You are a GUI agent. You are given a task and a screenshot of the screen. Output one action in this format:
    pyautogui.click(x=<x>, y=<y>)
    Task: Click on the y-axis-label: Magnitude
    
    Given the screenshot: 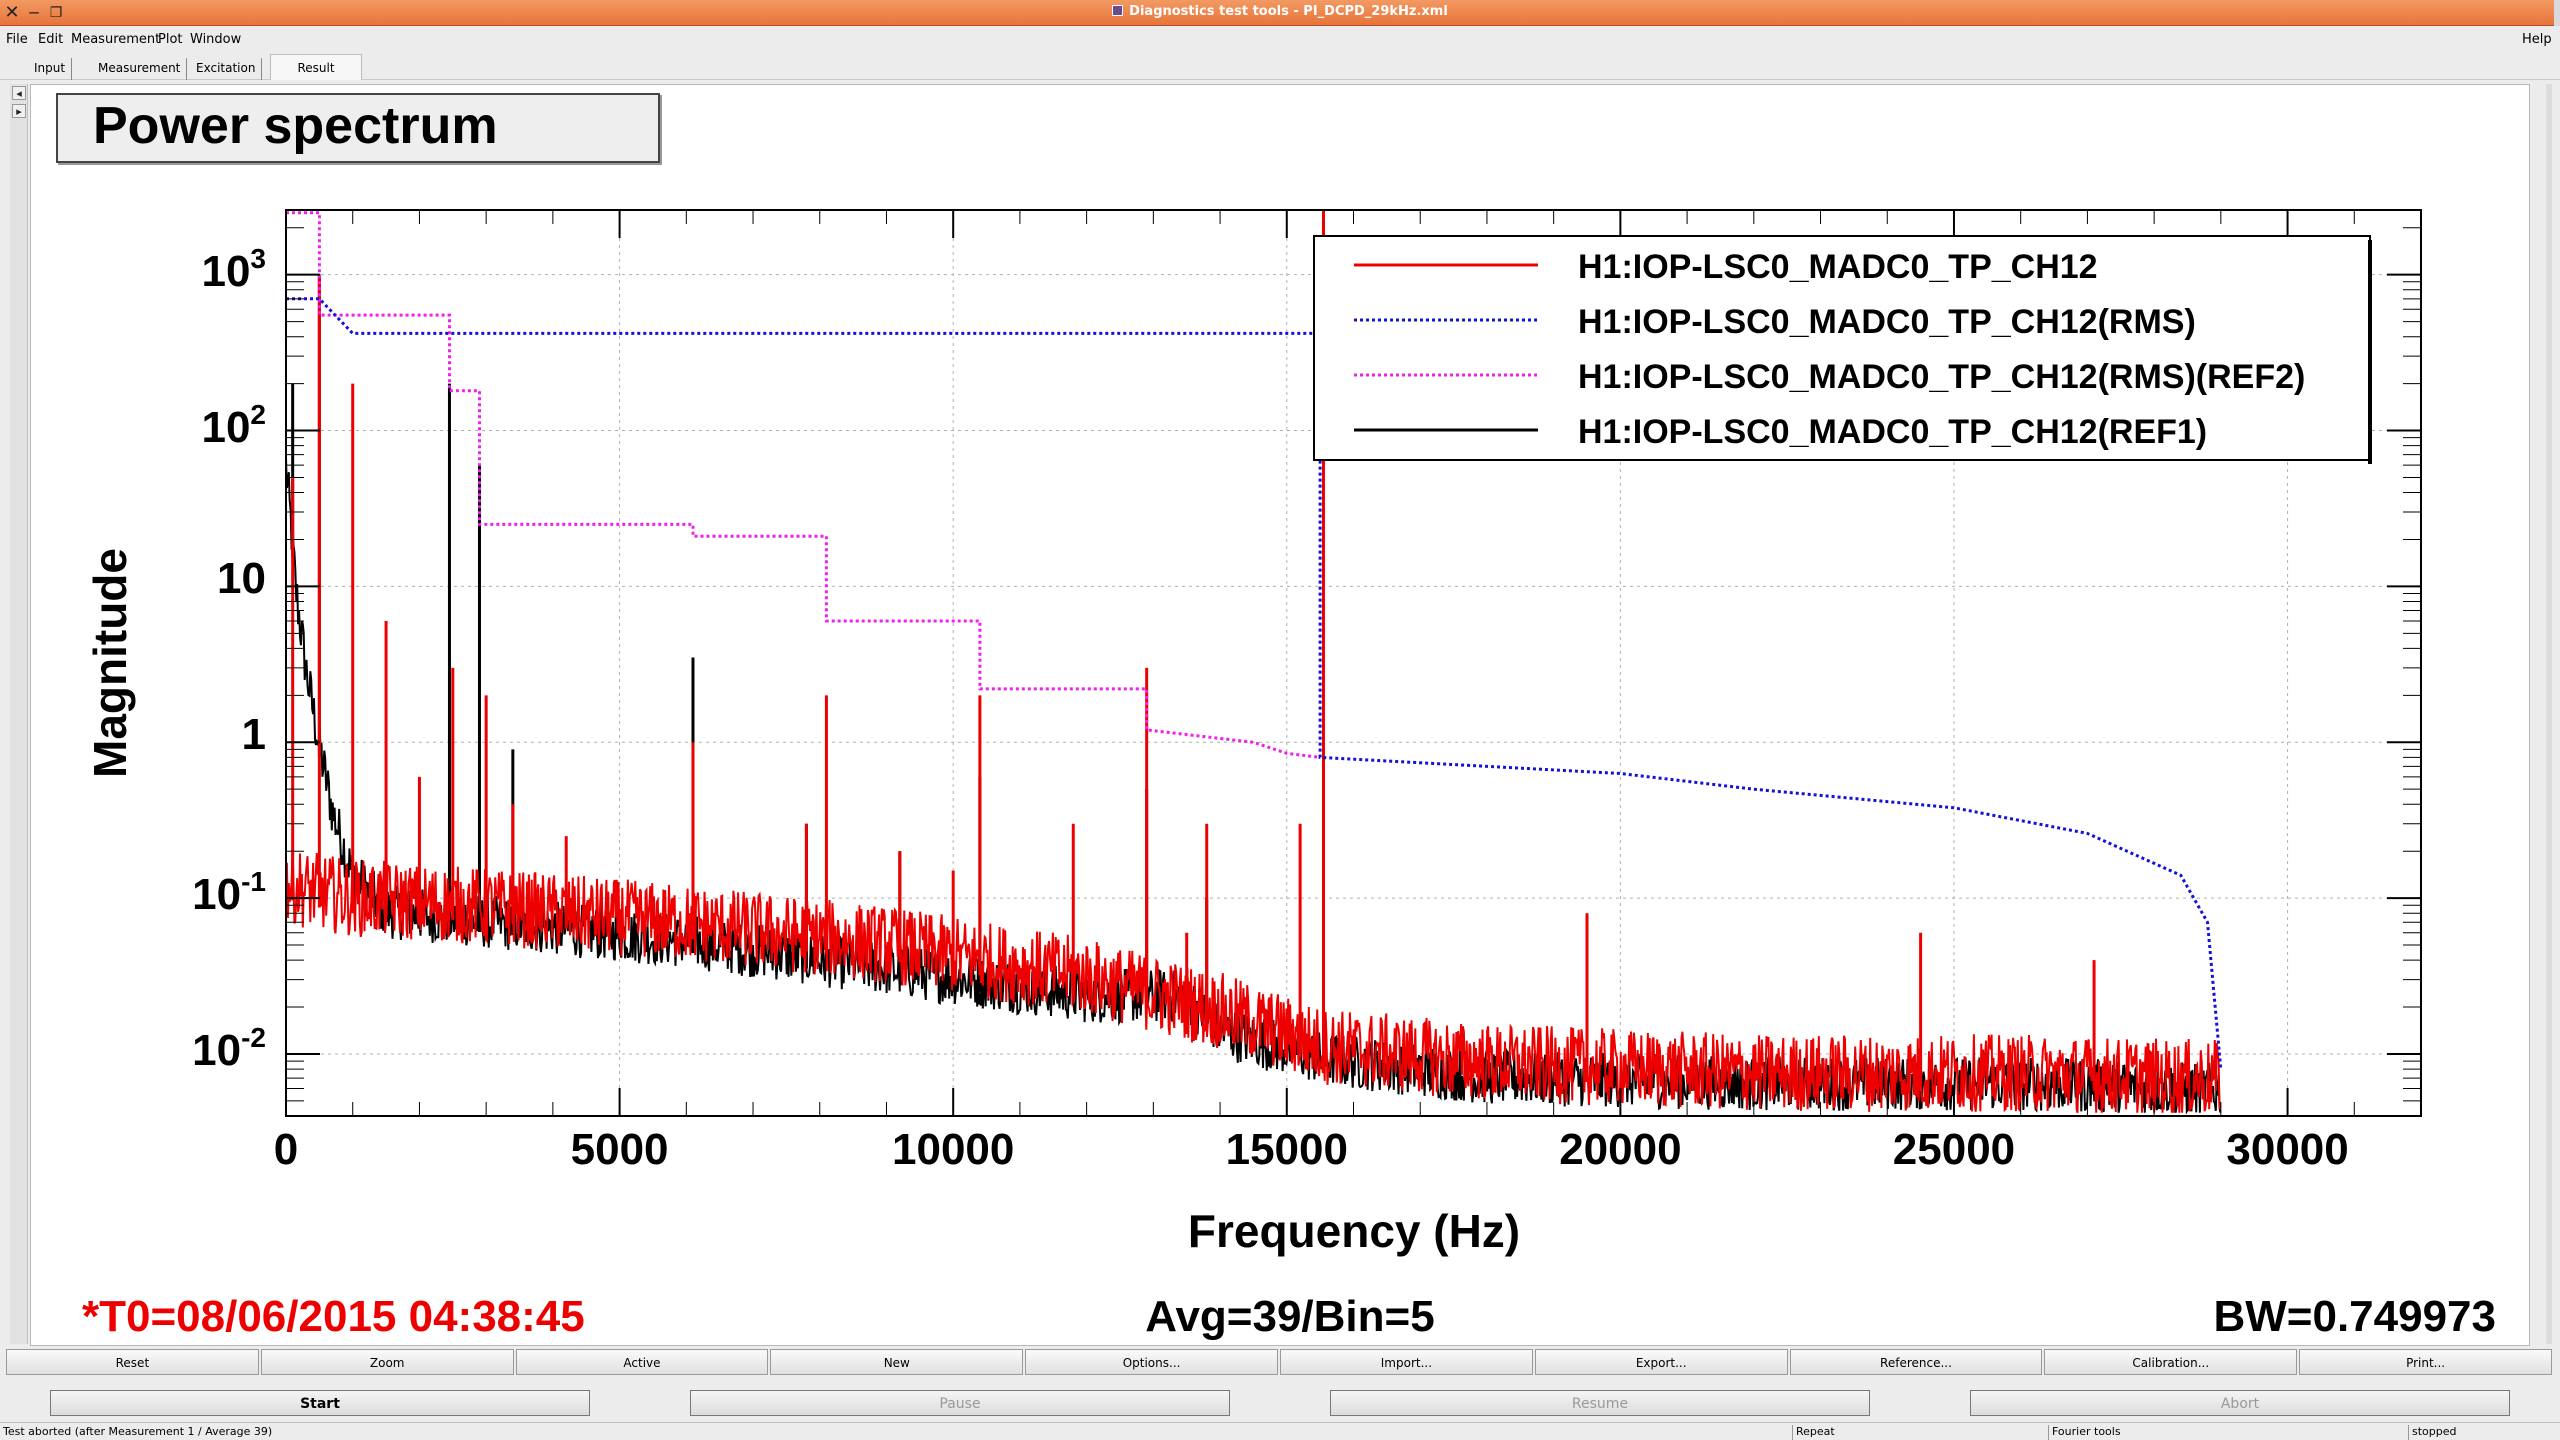 What is the action you would take?
    pyautogui.click(x=110, y=663)
    